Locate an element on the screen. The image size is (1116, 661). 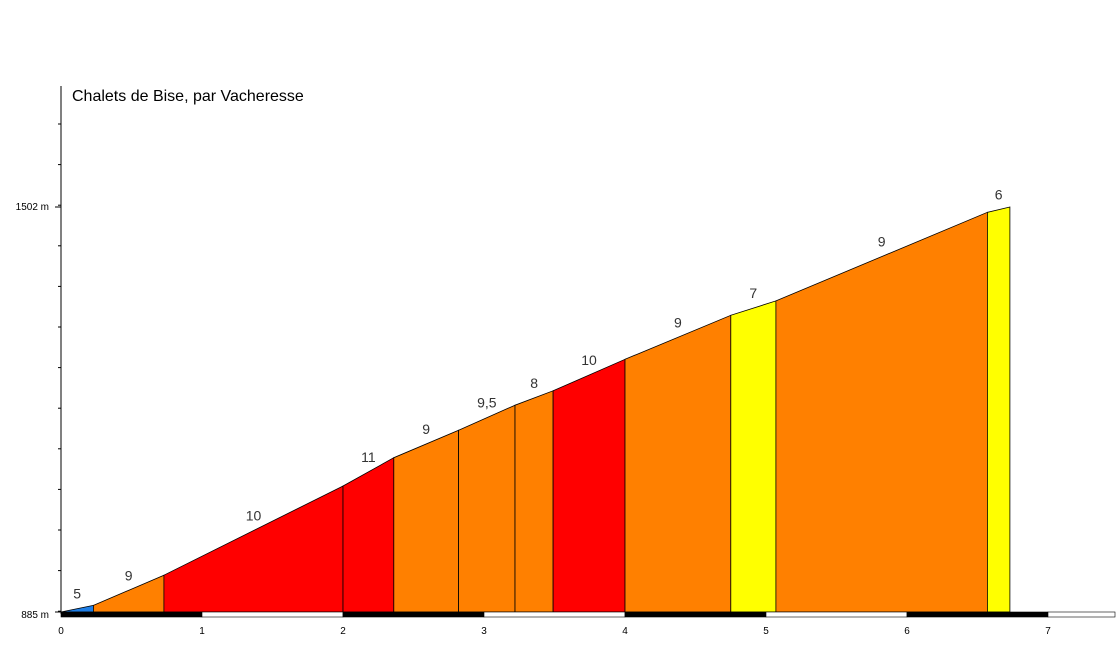
y-axis-ticks is located at coordinates (58, 368).